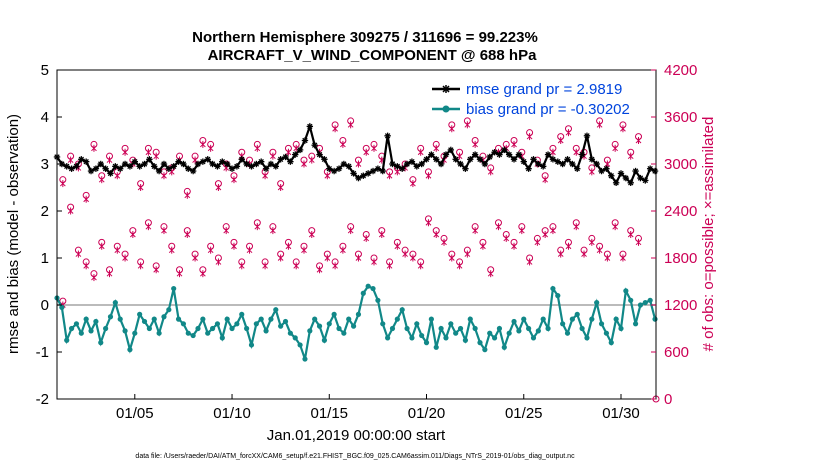  Describe the element at coordinates (356, 153) in the screenshot. I see `series-line` at that location.